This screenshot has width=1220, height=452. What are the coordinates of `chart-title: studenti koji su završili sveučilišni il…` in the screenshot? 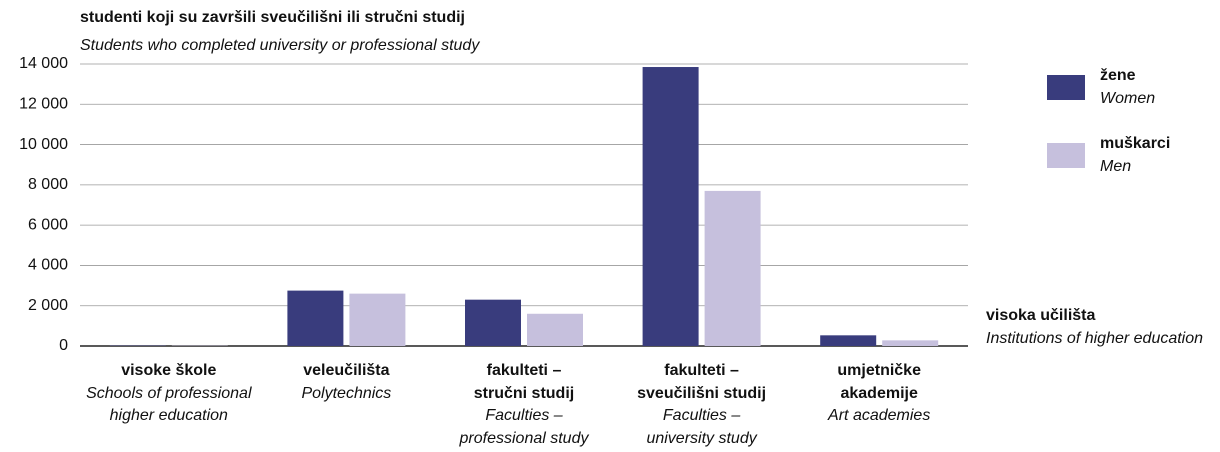 It's located at (272, 17).